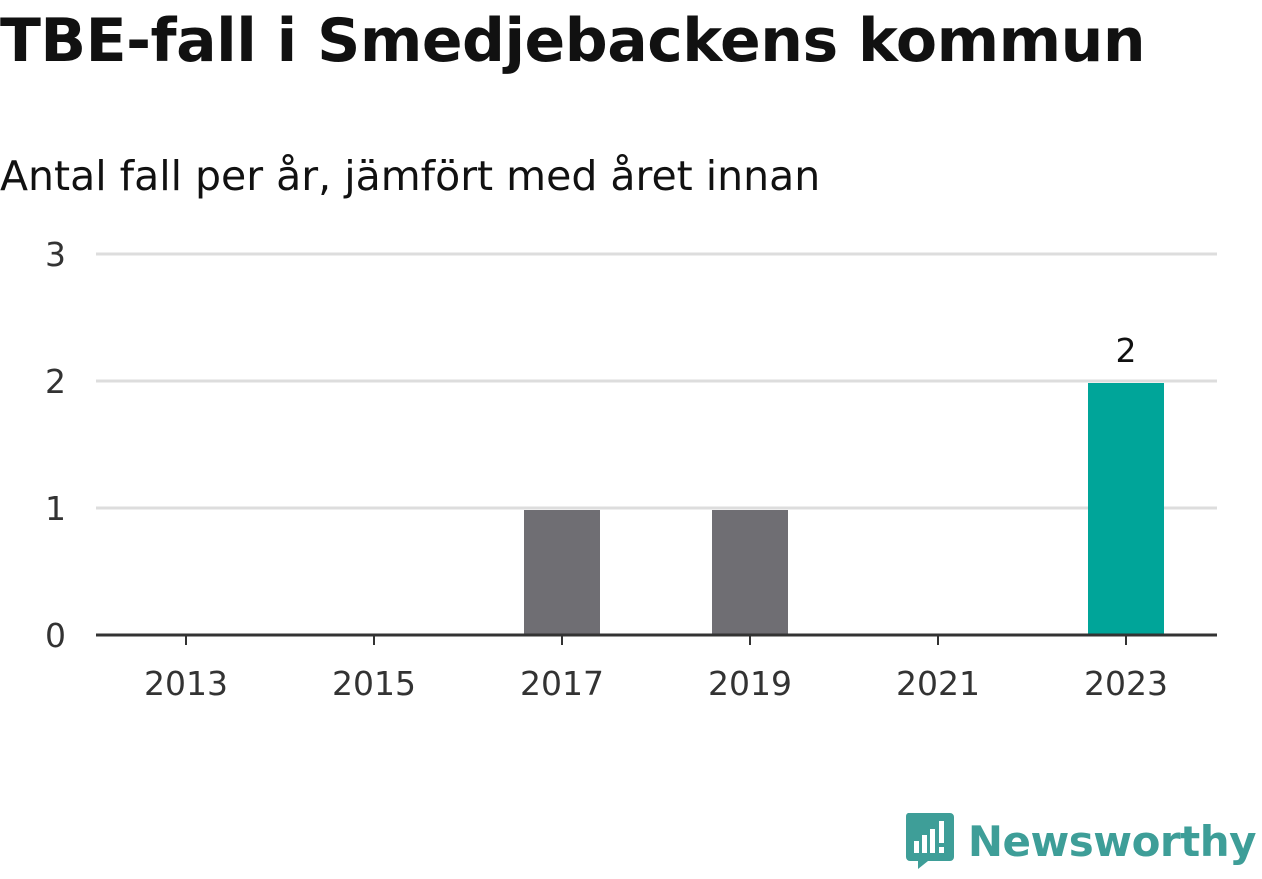 The width and height of the screenshot is (1262, 879). Describe the element at coordinates (750, 683) in the screenshot. I see `x-tick-label-2019: 2019` at that location.